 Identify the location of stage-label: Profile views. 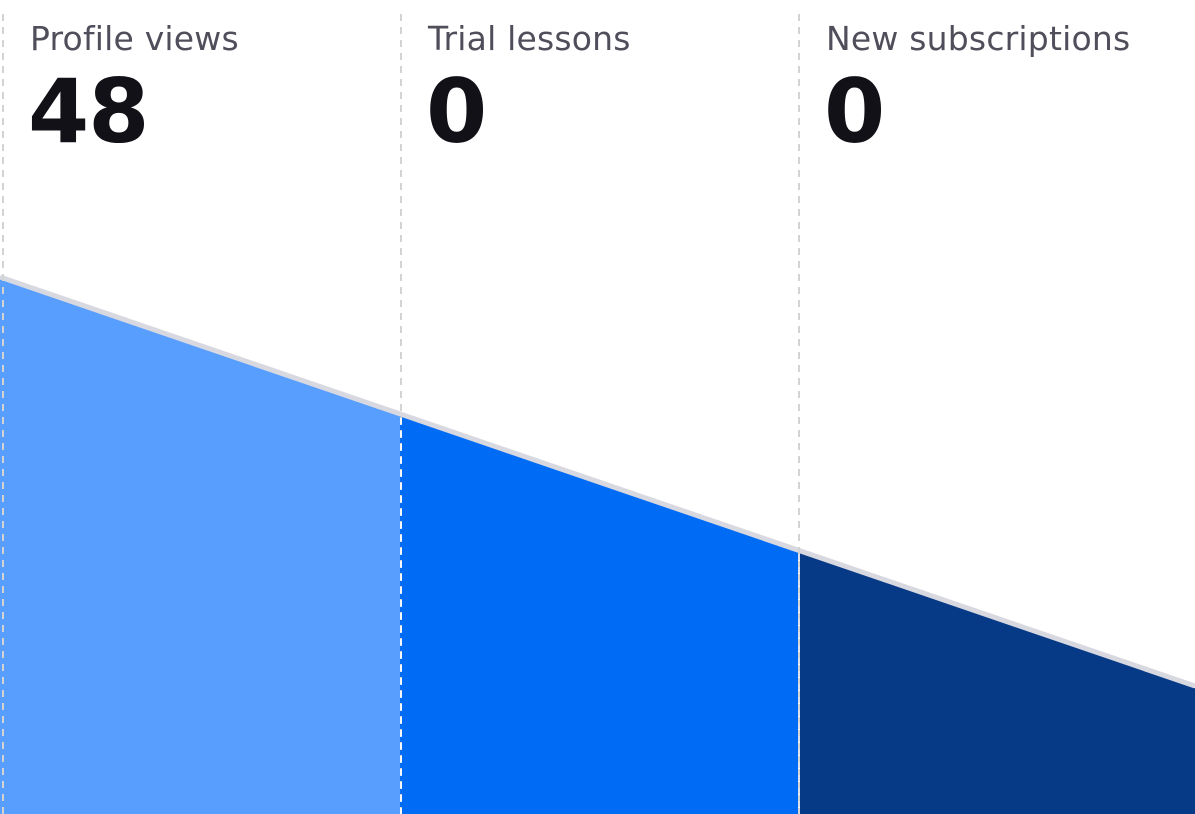
(134, 38).